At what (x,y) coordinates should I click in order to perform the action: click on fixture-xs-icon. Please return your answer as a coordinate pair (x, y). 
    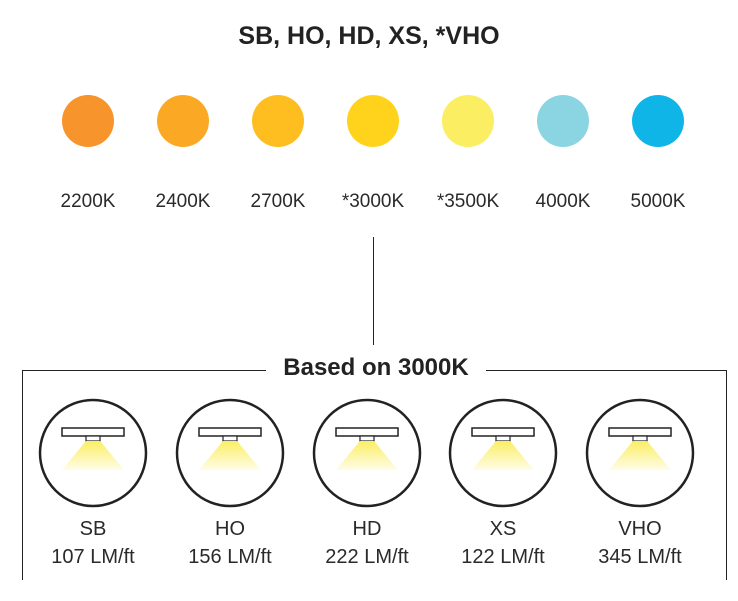
    Looking at the image, I should click on (503, 453).